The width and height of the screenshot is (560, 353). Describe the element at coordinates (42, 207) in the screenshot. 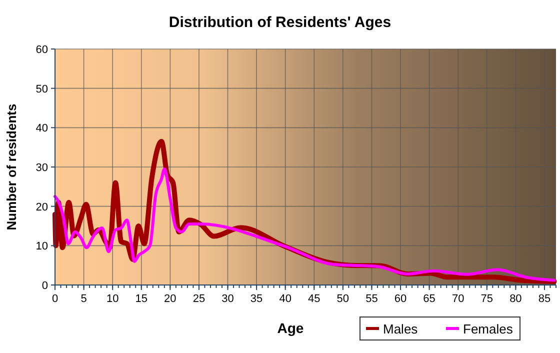

I see `y-tick-label: 20` at that location.